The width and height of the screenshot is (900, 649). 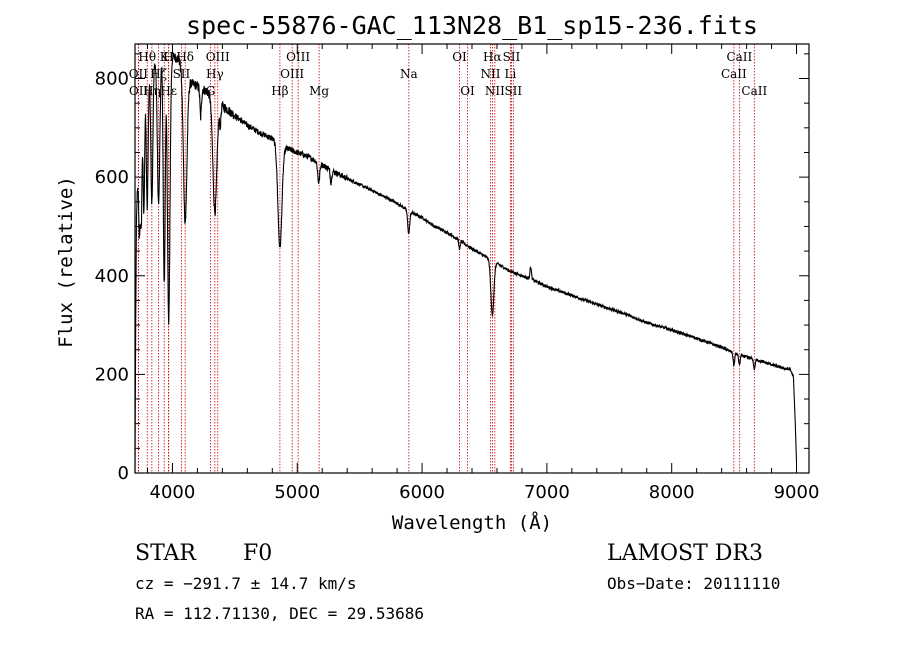 What do you see at coordinates (66, 262) in the screenshot?
I see `y-axis-label: Flux (relative)` at bounding box center [66, 262].